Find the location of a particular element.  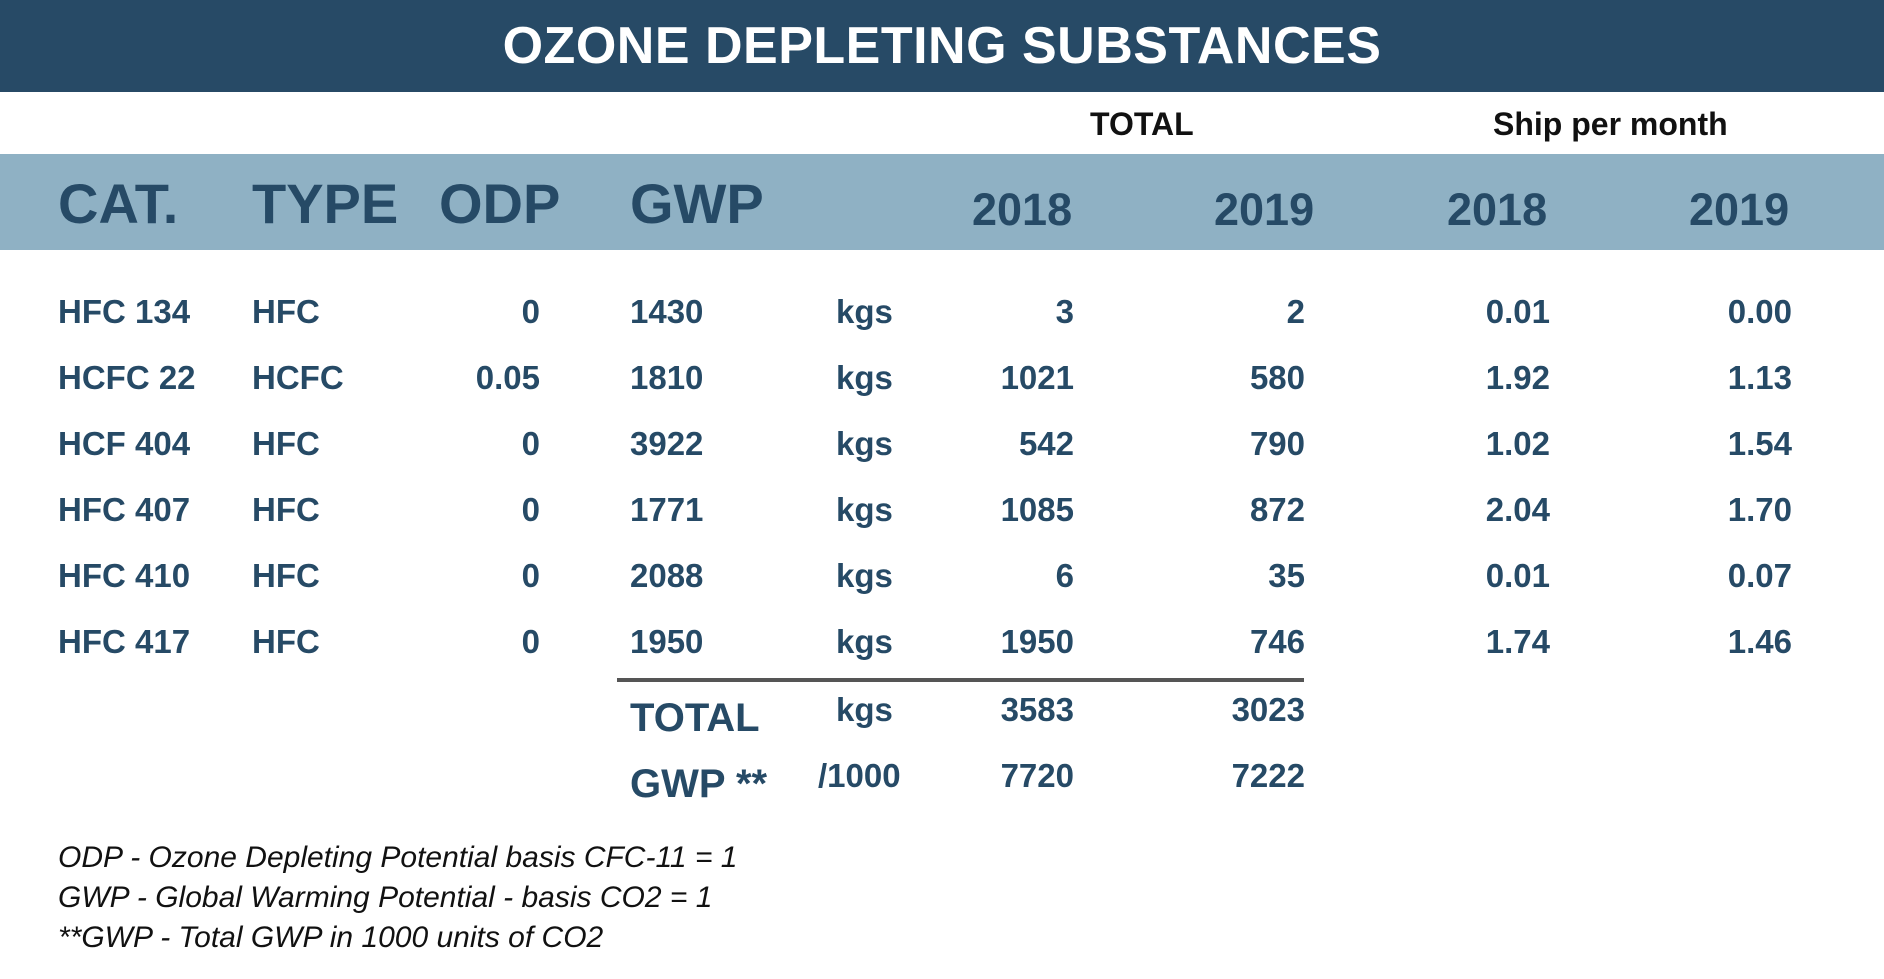

group-header-ship-per-month: Ship per month is located at coordinates (1610, 124).